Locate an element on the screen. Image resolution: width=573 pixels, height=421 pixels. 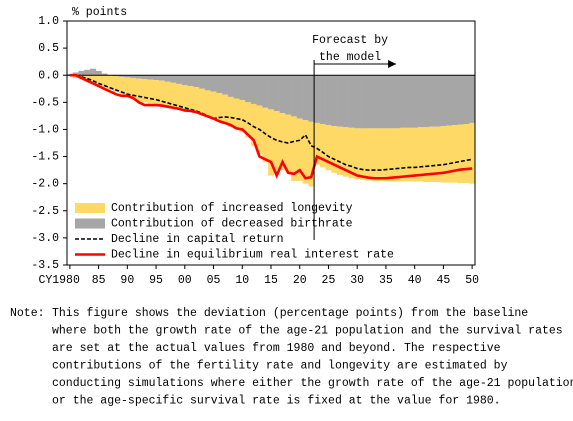
y-axis-label: % points is located at coordinates (99, 12).